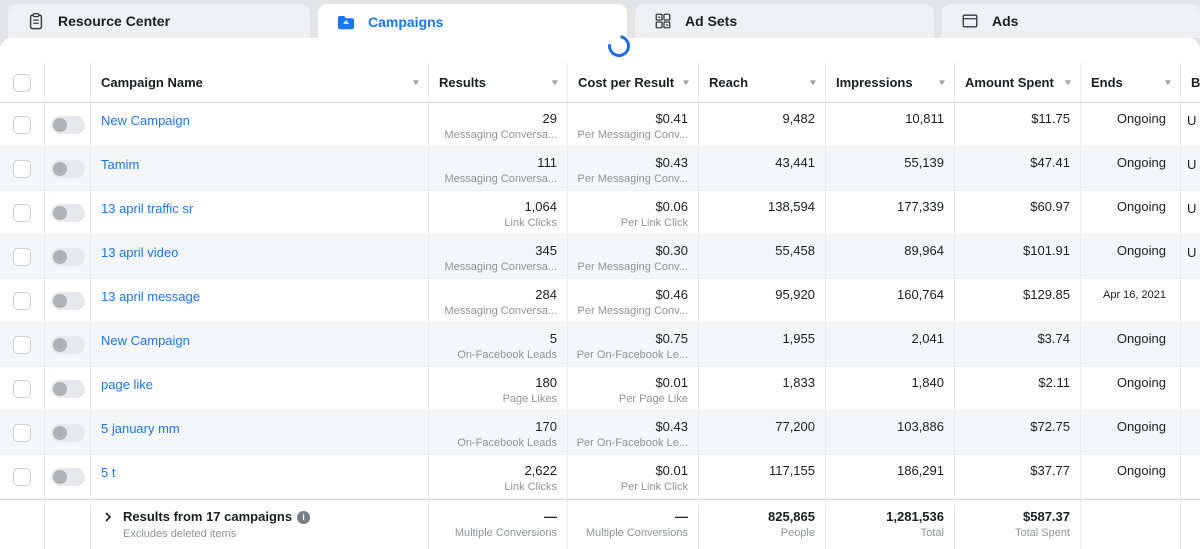 Image resolution: width=1200 pixels, height=549 pixels. What do you see at coordinates (1046, 516) in the screenshot?
I see `spent-total: $587.37` at bounding box center [1046, 516].